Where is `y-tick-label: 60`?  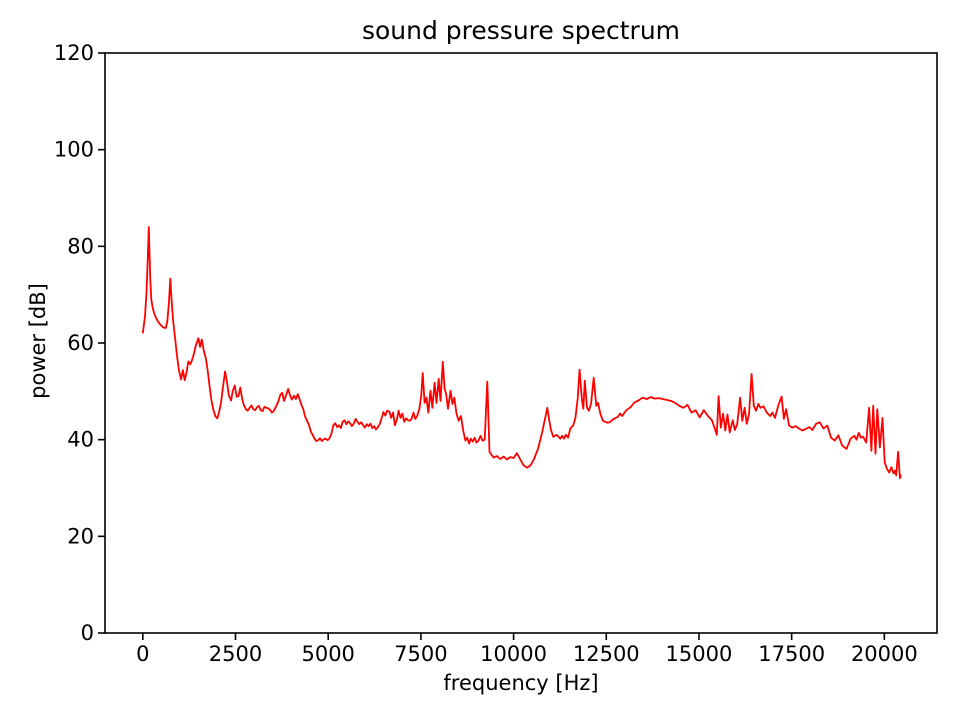 y-tick-label: 60 is located at coordinates (80, 343).